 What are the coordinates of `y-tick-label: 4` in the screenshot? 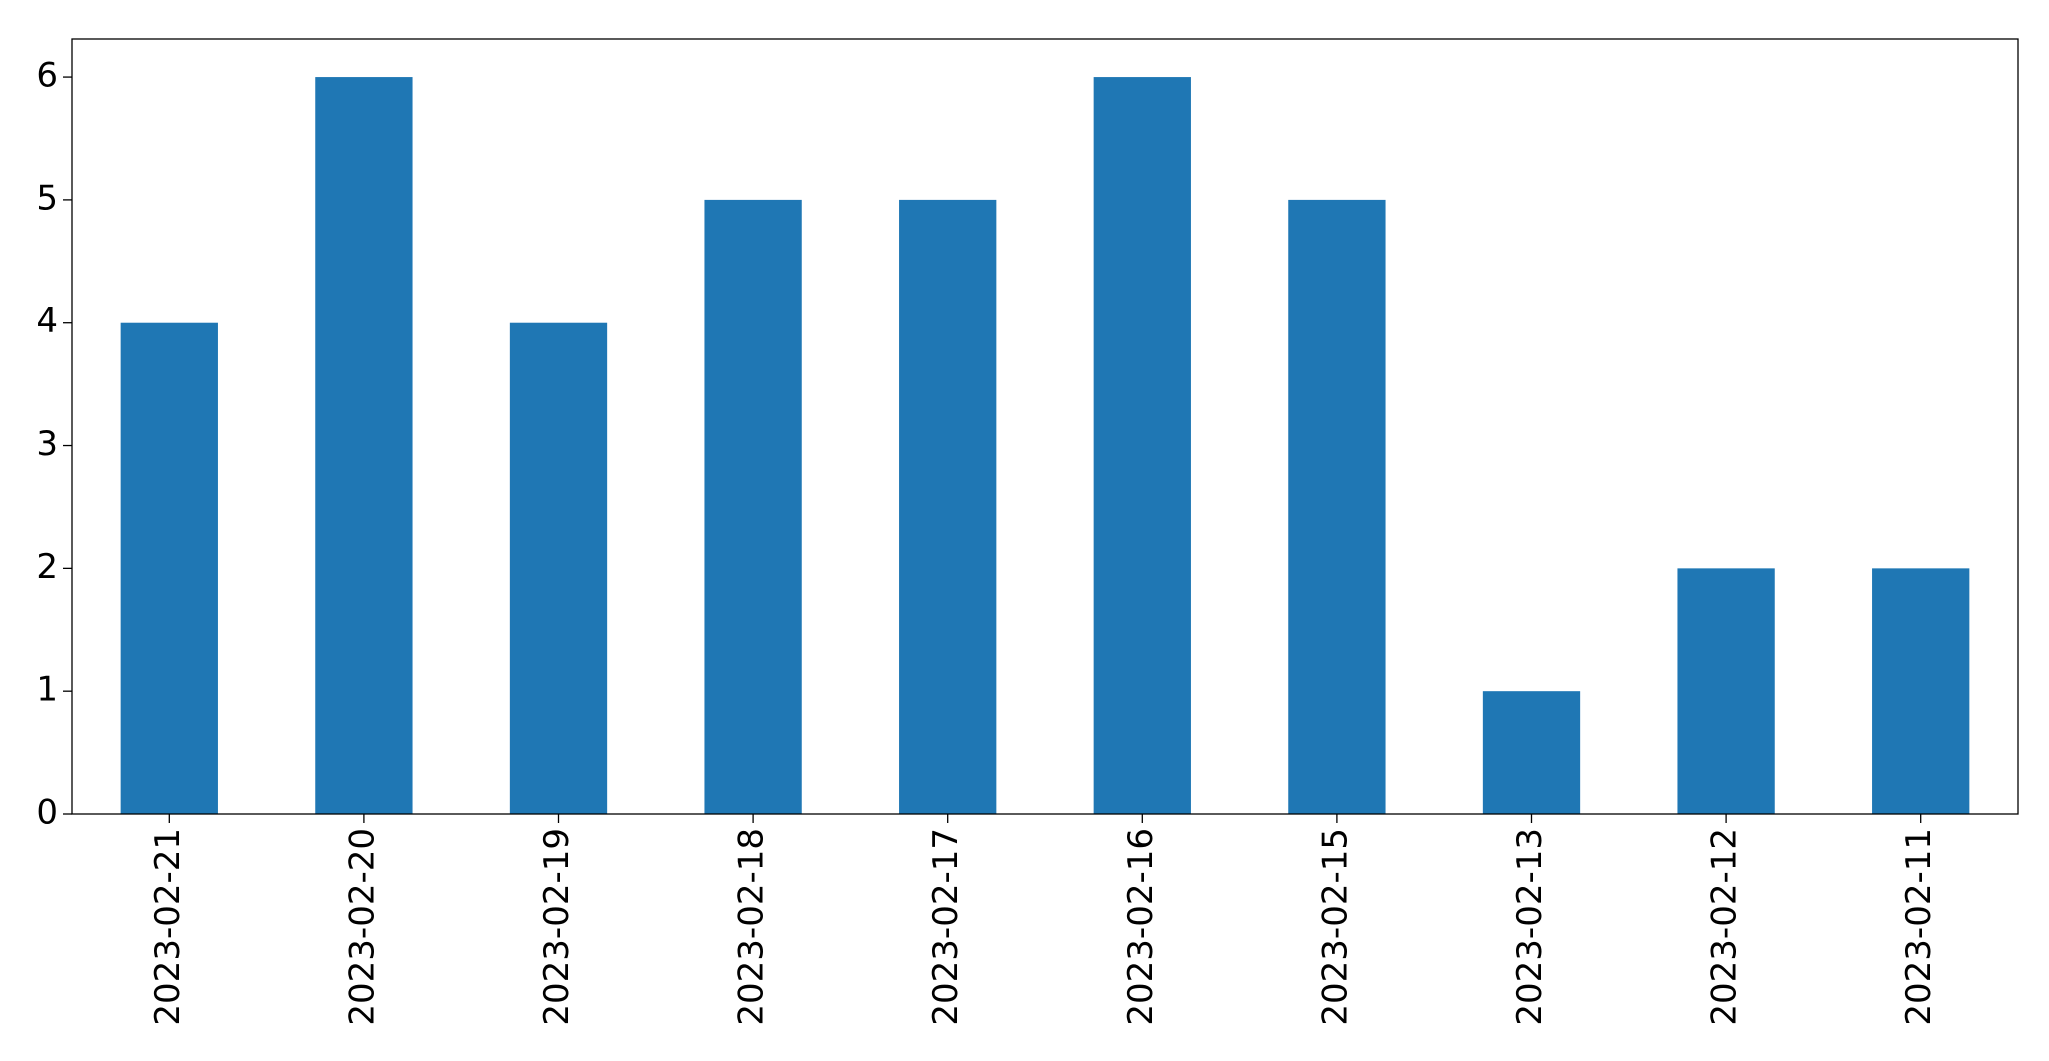 It's located at (47, 321).